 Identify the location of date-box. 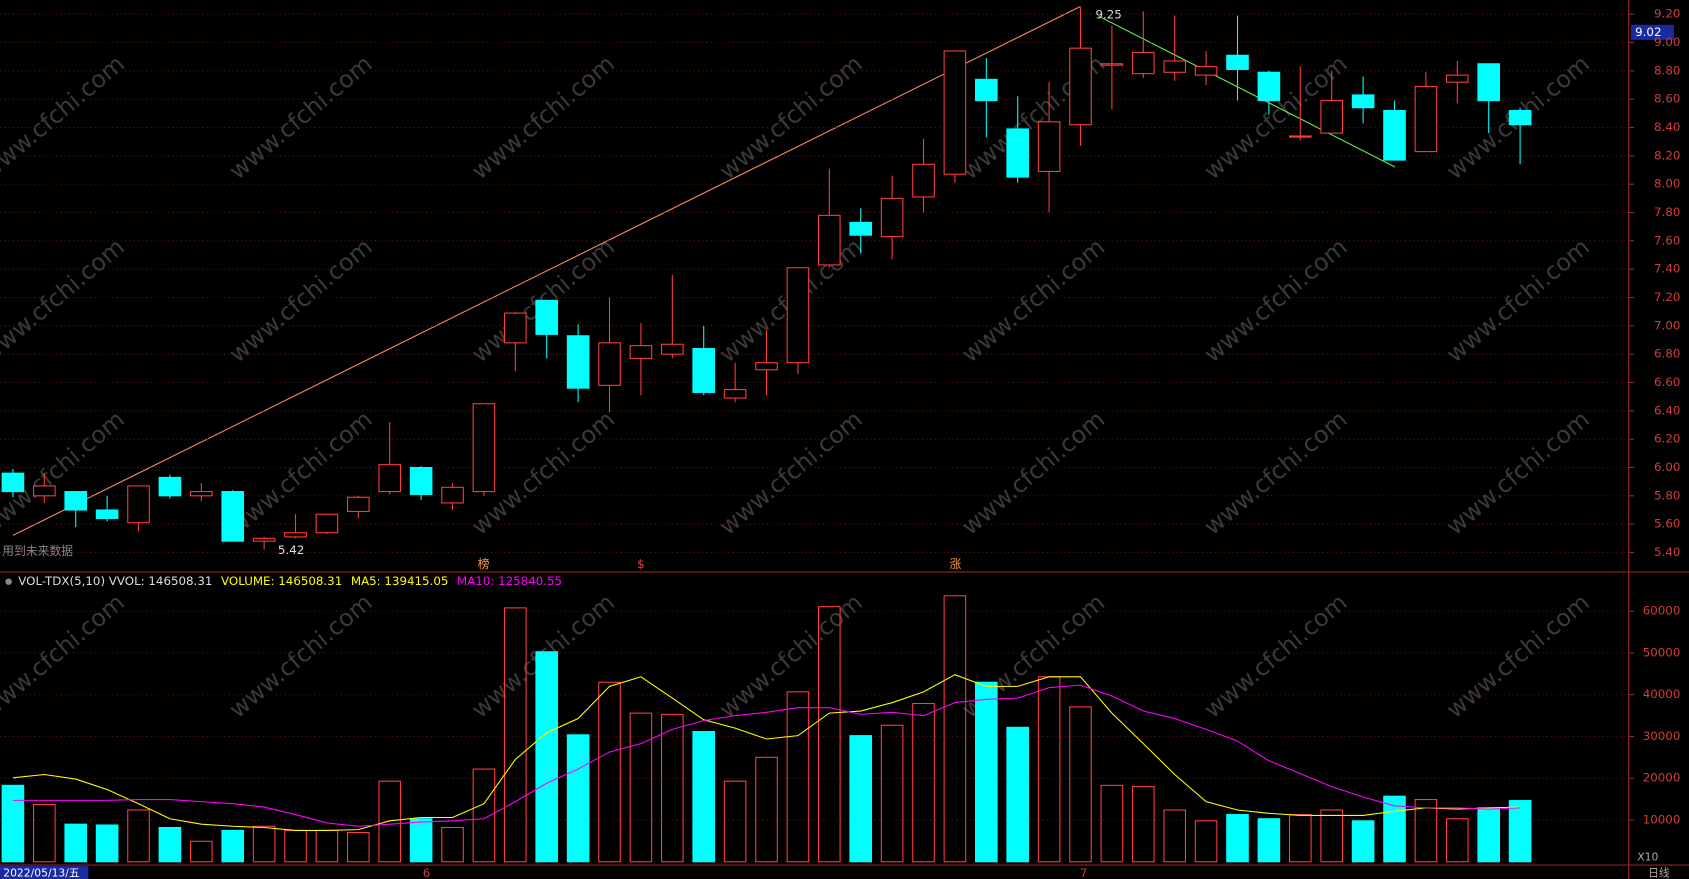
(44, 872).